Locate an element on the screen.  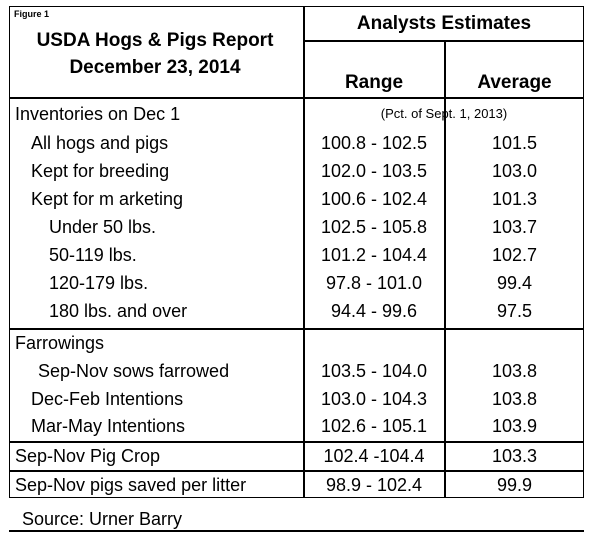
row-range: 103.0 - 104.3 is located at coordinates (374, 399).